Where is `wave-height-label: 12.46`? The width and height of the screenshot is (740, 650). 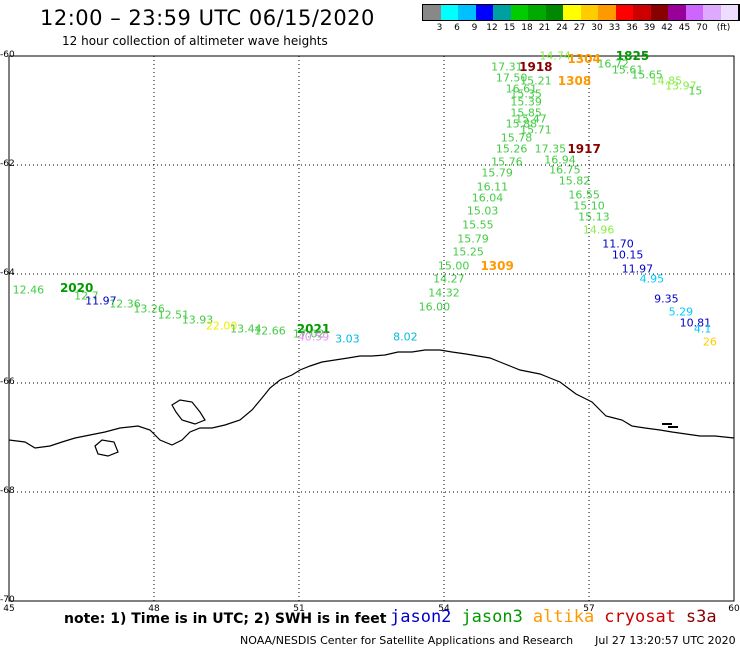
wave-height-label: 12.46 is located at coordinates (28, 290).